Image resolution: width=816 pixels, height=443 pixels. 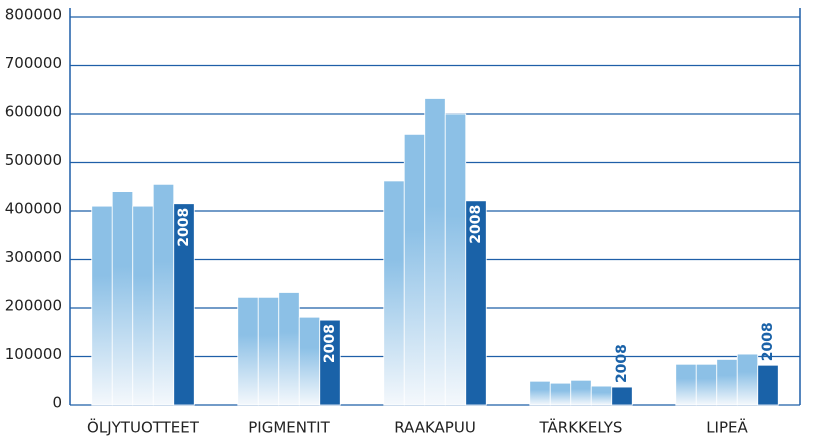 I want to click on y-tick-label: 500000, so click(x=33, y=160).